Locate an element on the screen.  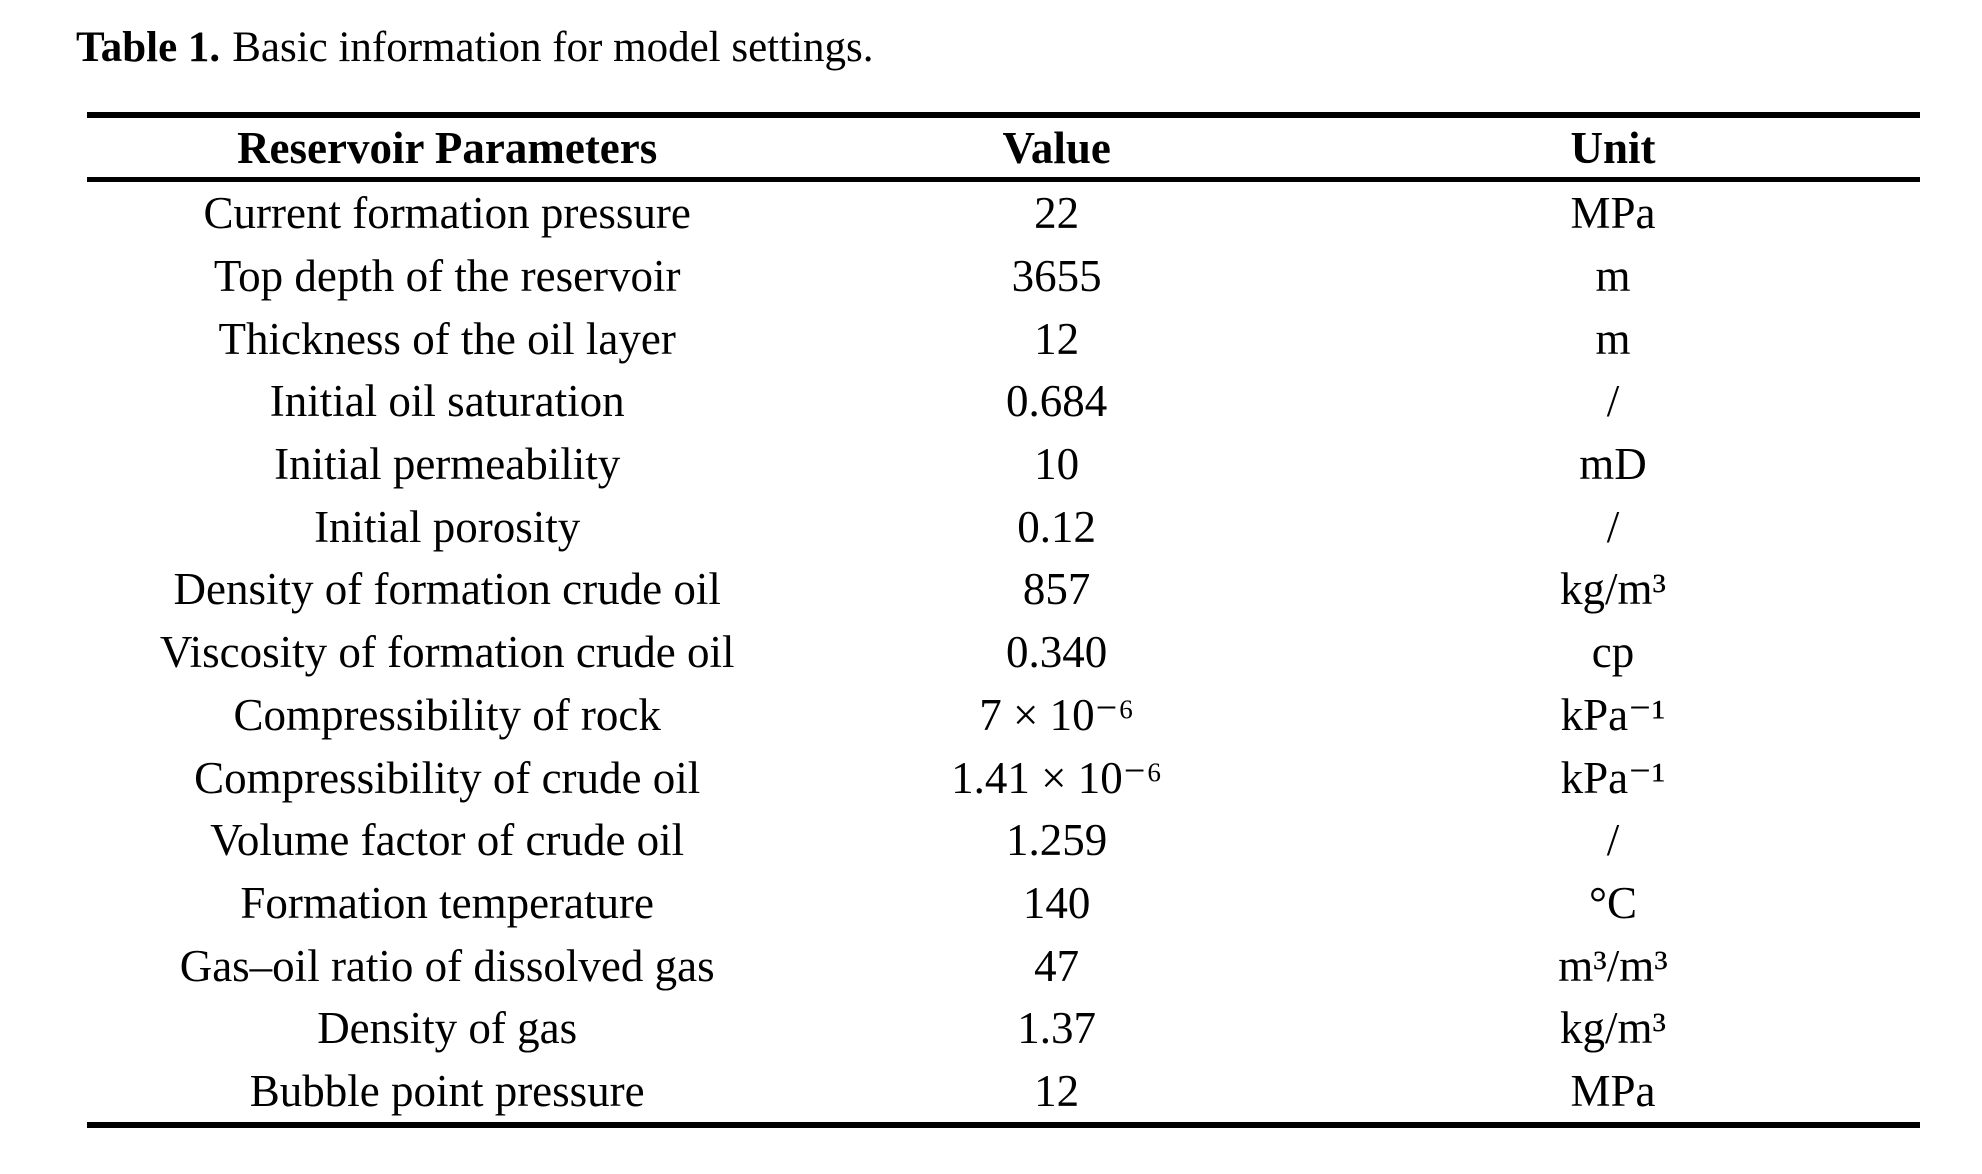
parameter-cell: Current formation pressure is located at coordinates (447, 213).